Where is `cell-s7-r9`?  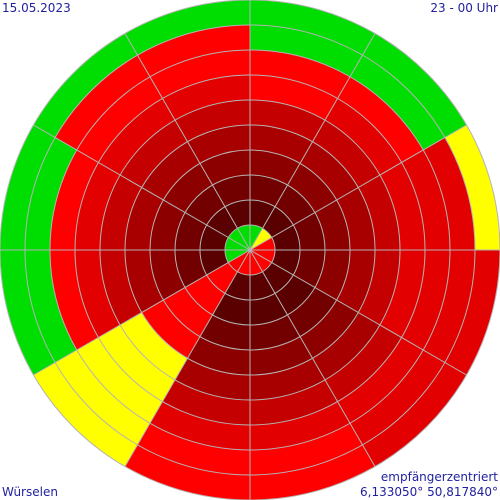
cell-s7-r9 is located at coordinates (85, 414).